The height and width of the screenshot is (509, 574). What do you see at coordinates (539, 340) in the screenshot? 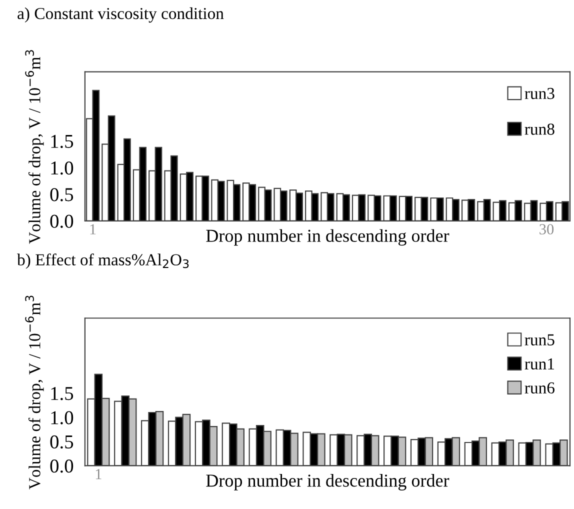
I see `legend-label: run5` at bounding box center [539, 340].